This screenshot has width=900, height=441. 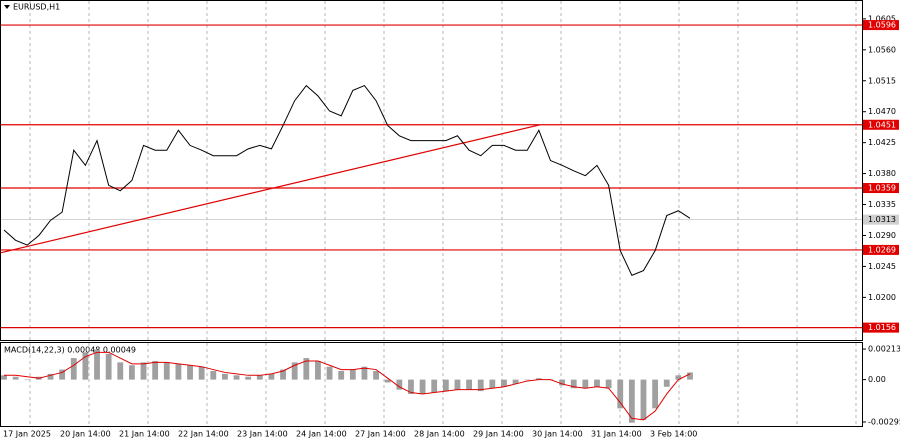 I want to click on y-tick-label: 1.0560, so click(x=882, y=49).